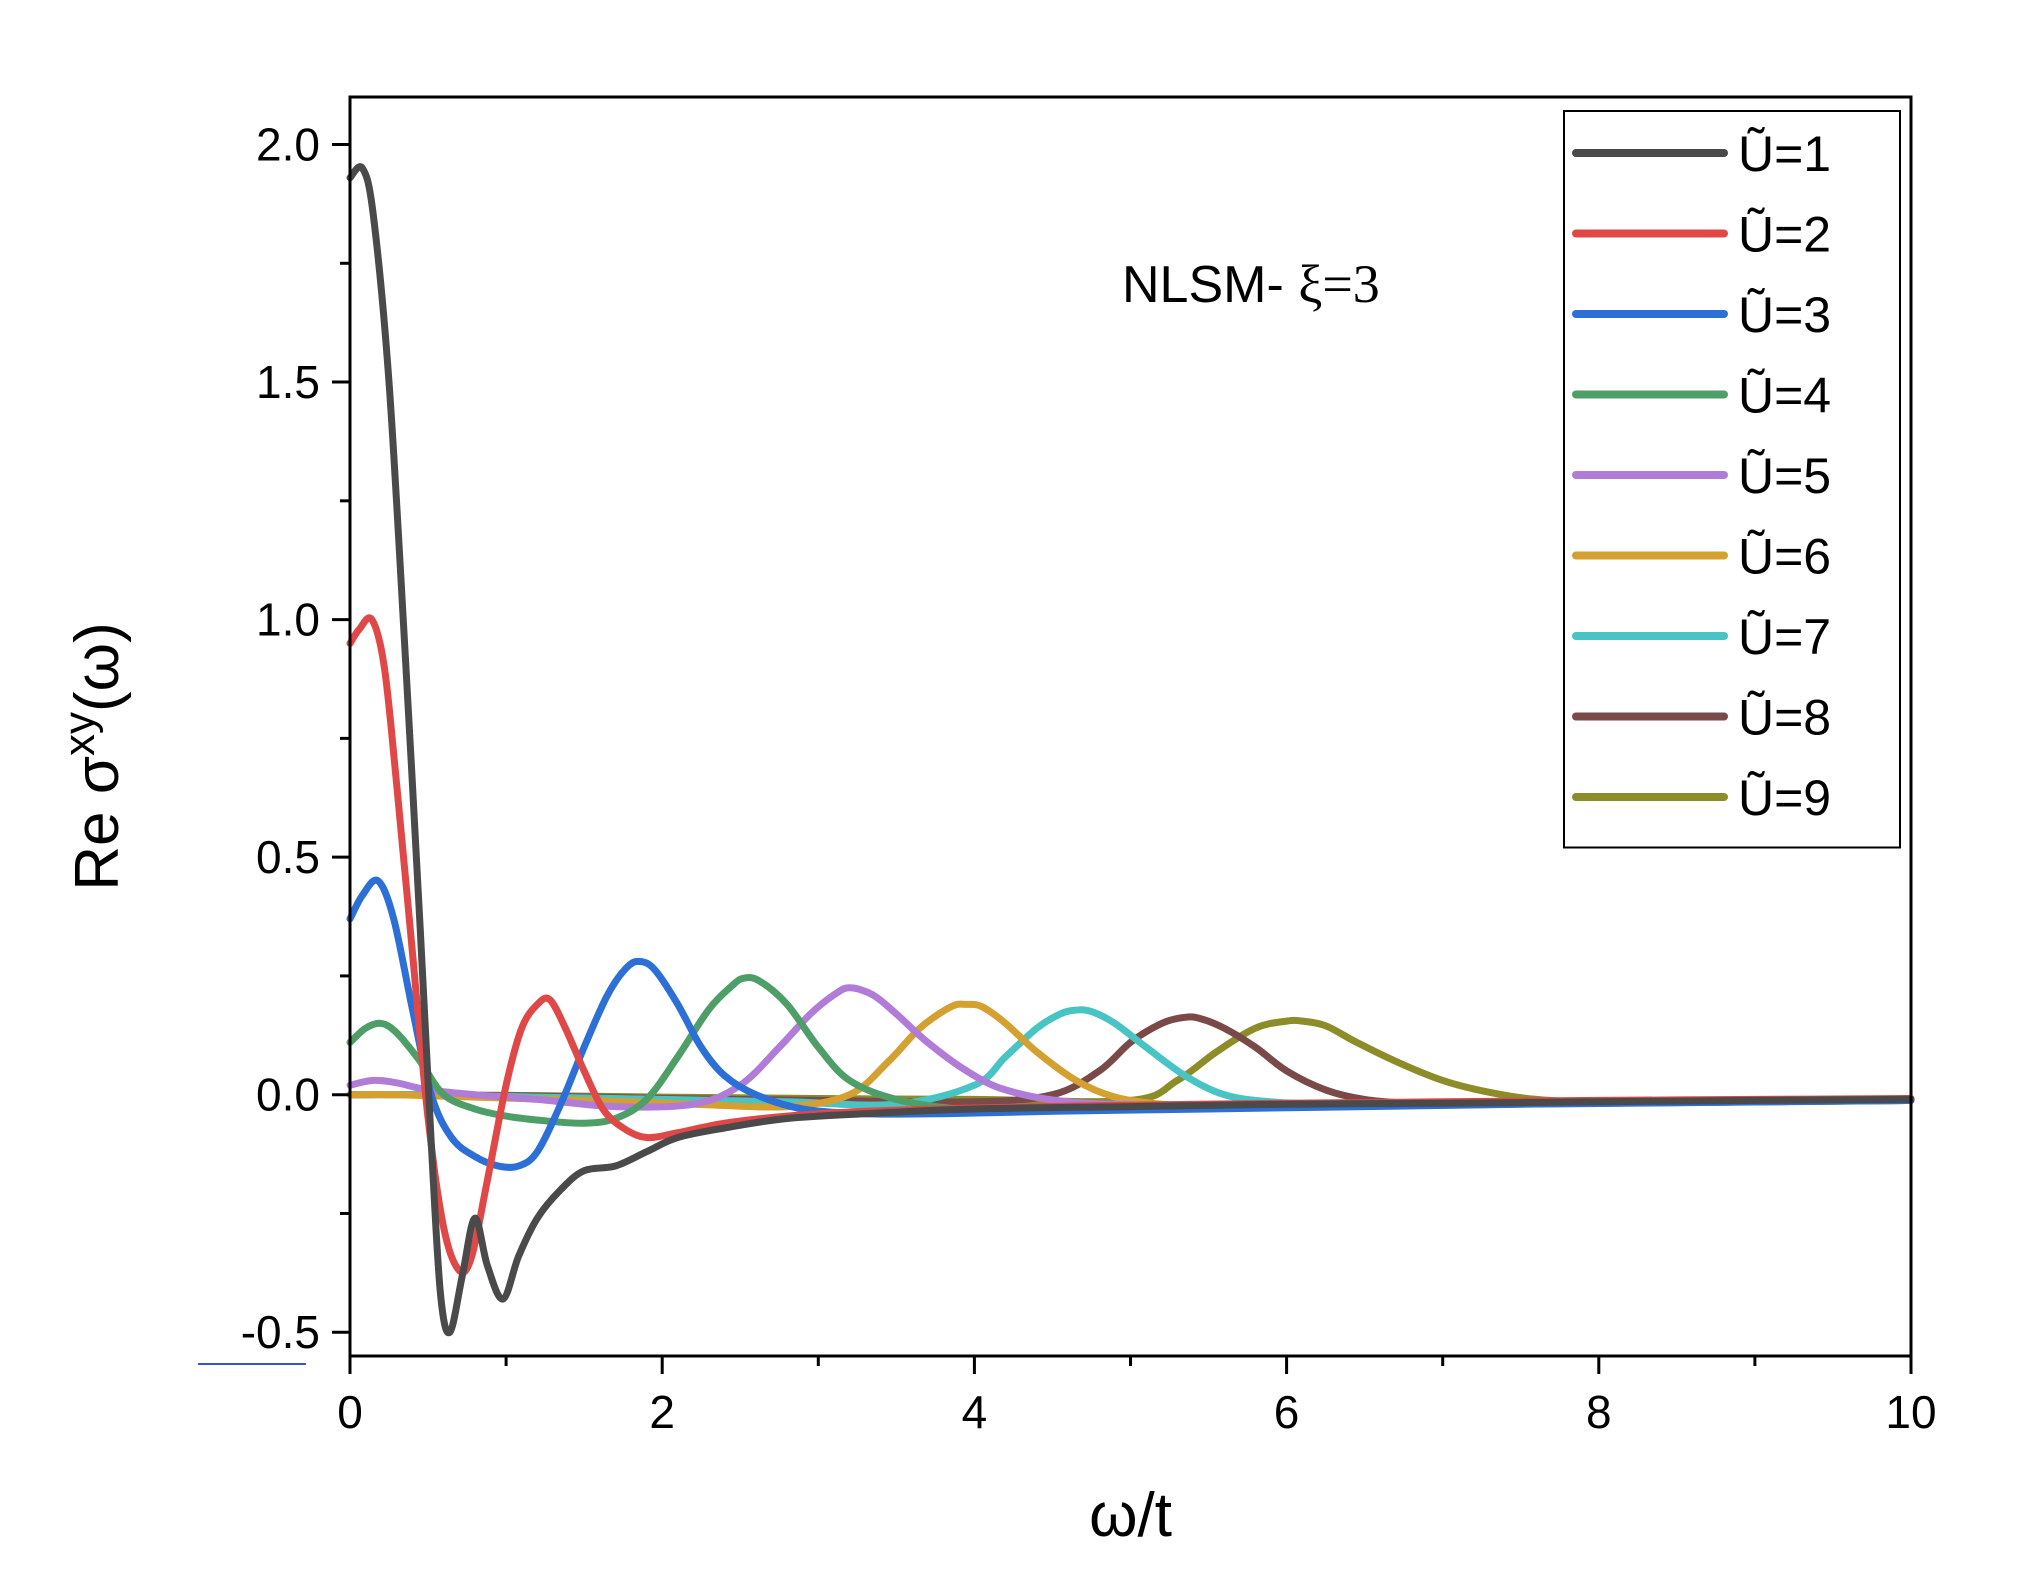 This screenshot has width=2038, height=1576. What do you see at coordinates (1599, 1412) in the screenshot?
I see `x-tick-label: 8` at bounding box center [1599, 1412].